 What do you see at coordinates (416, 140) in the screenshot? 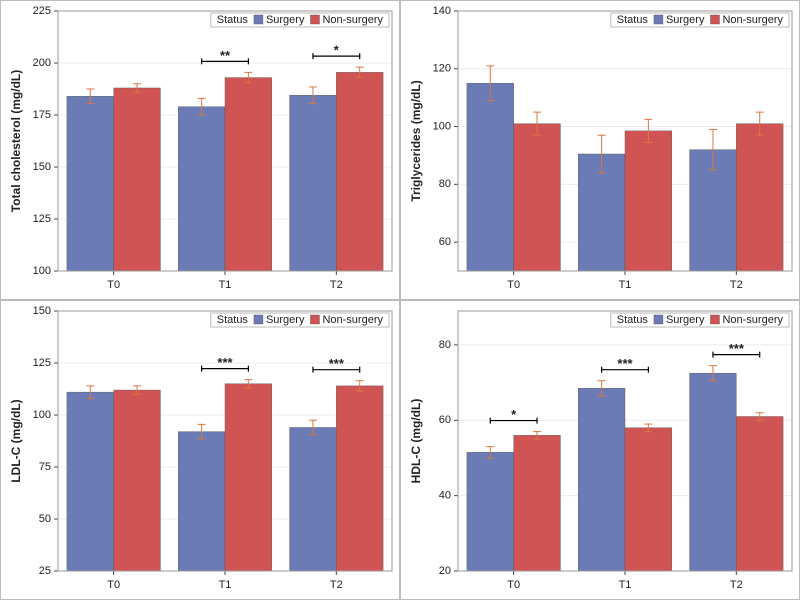
I see `y-axis-label: Triglycerides (mg/dL)` at bounding box center [416, 140].